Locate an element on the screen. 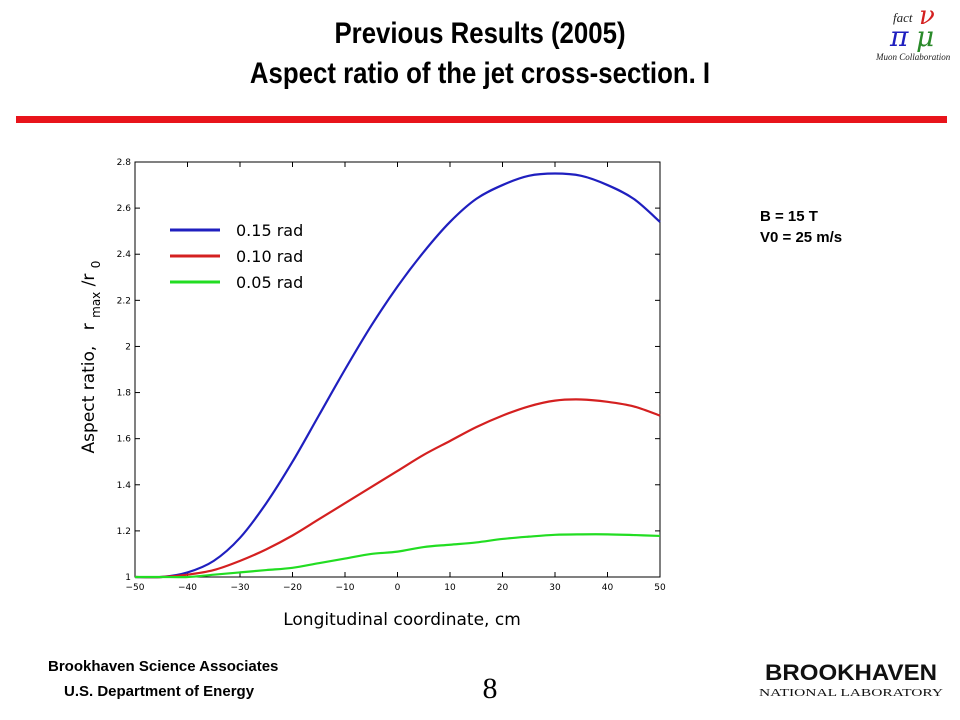  brookhaven-logo: BROOKHAVEN NATIONAL LABORATORY is located at coordinates (851, 679).